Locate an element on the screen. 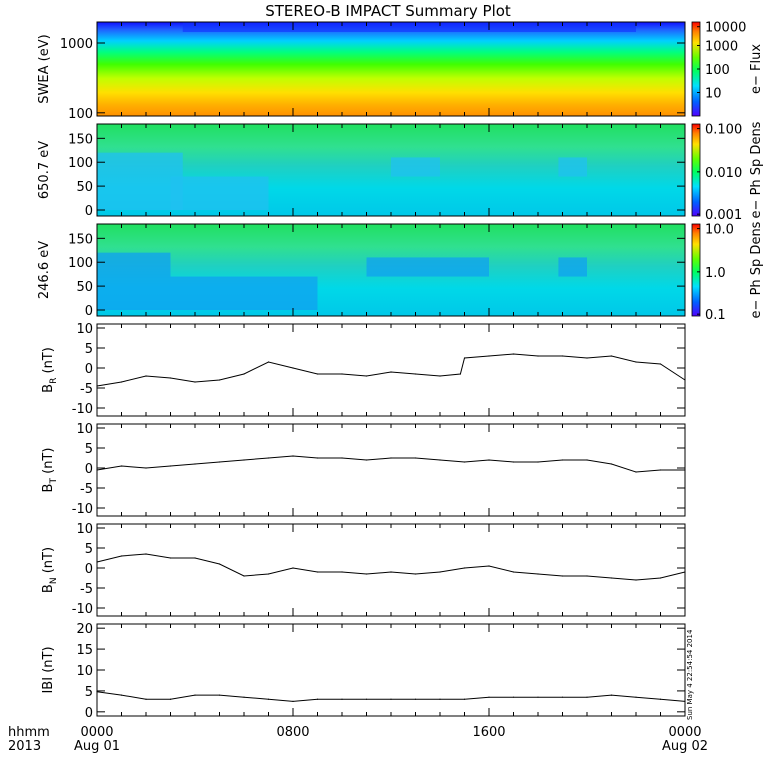 The image size is (780, 780). panel-swea: 1000 100 SWEA (eV) 10000 1000 100 10 e− Flux is located at coordinates (400, 71).